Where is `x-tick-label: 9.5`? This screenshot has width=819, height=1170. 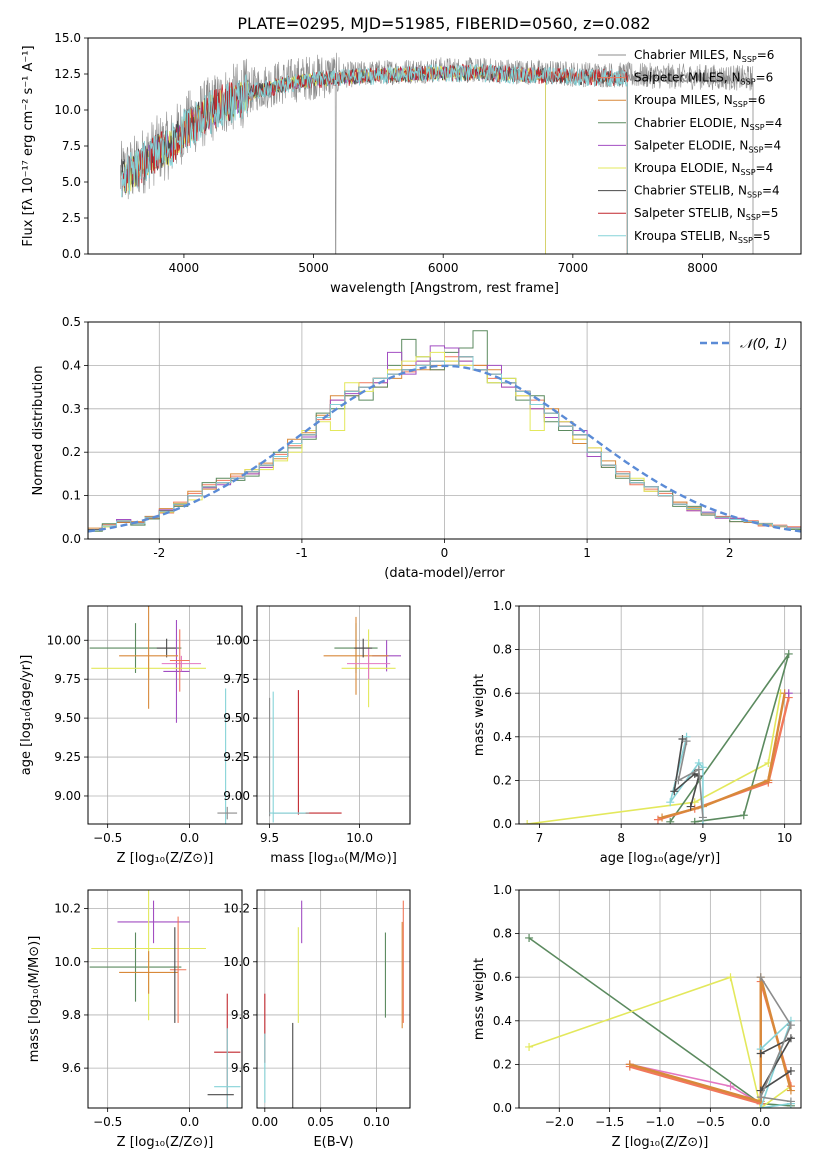
x-tick-label: 9.5 is located at coordinates (269, 838).